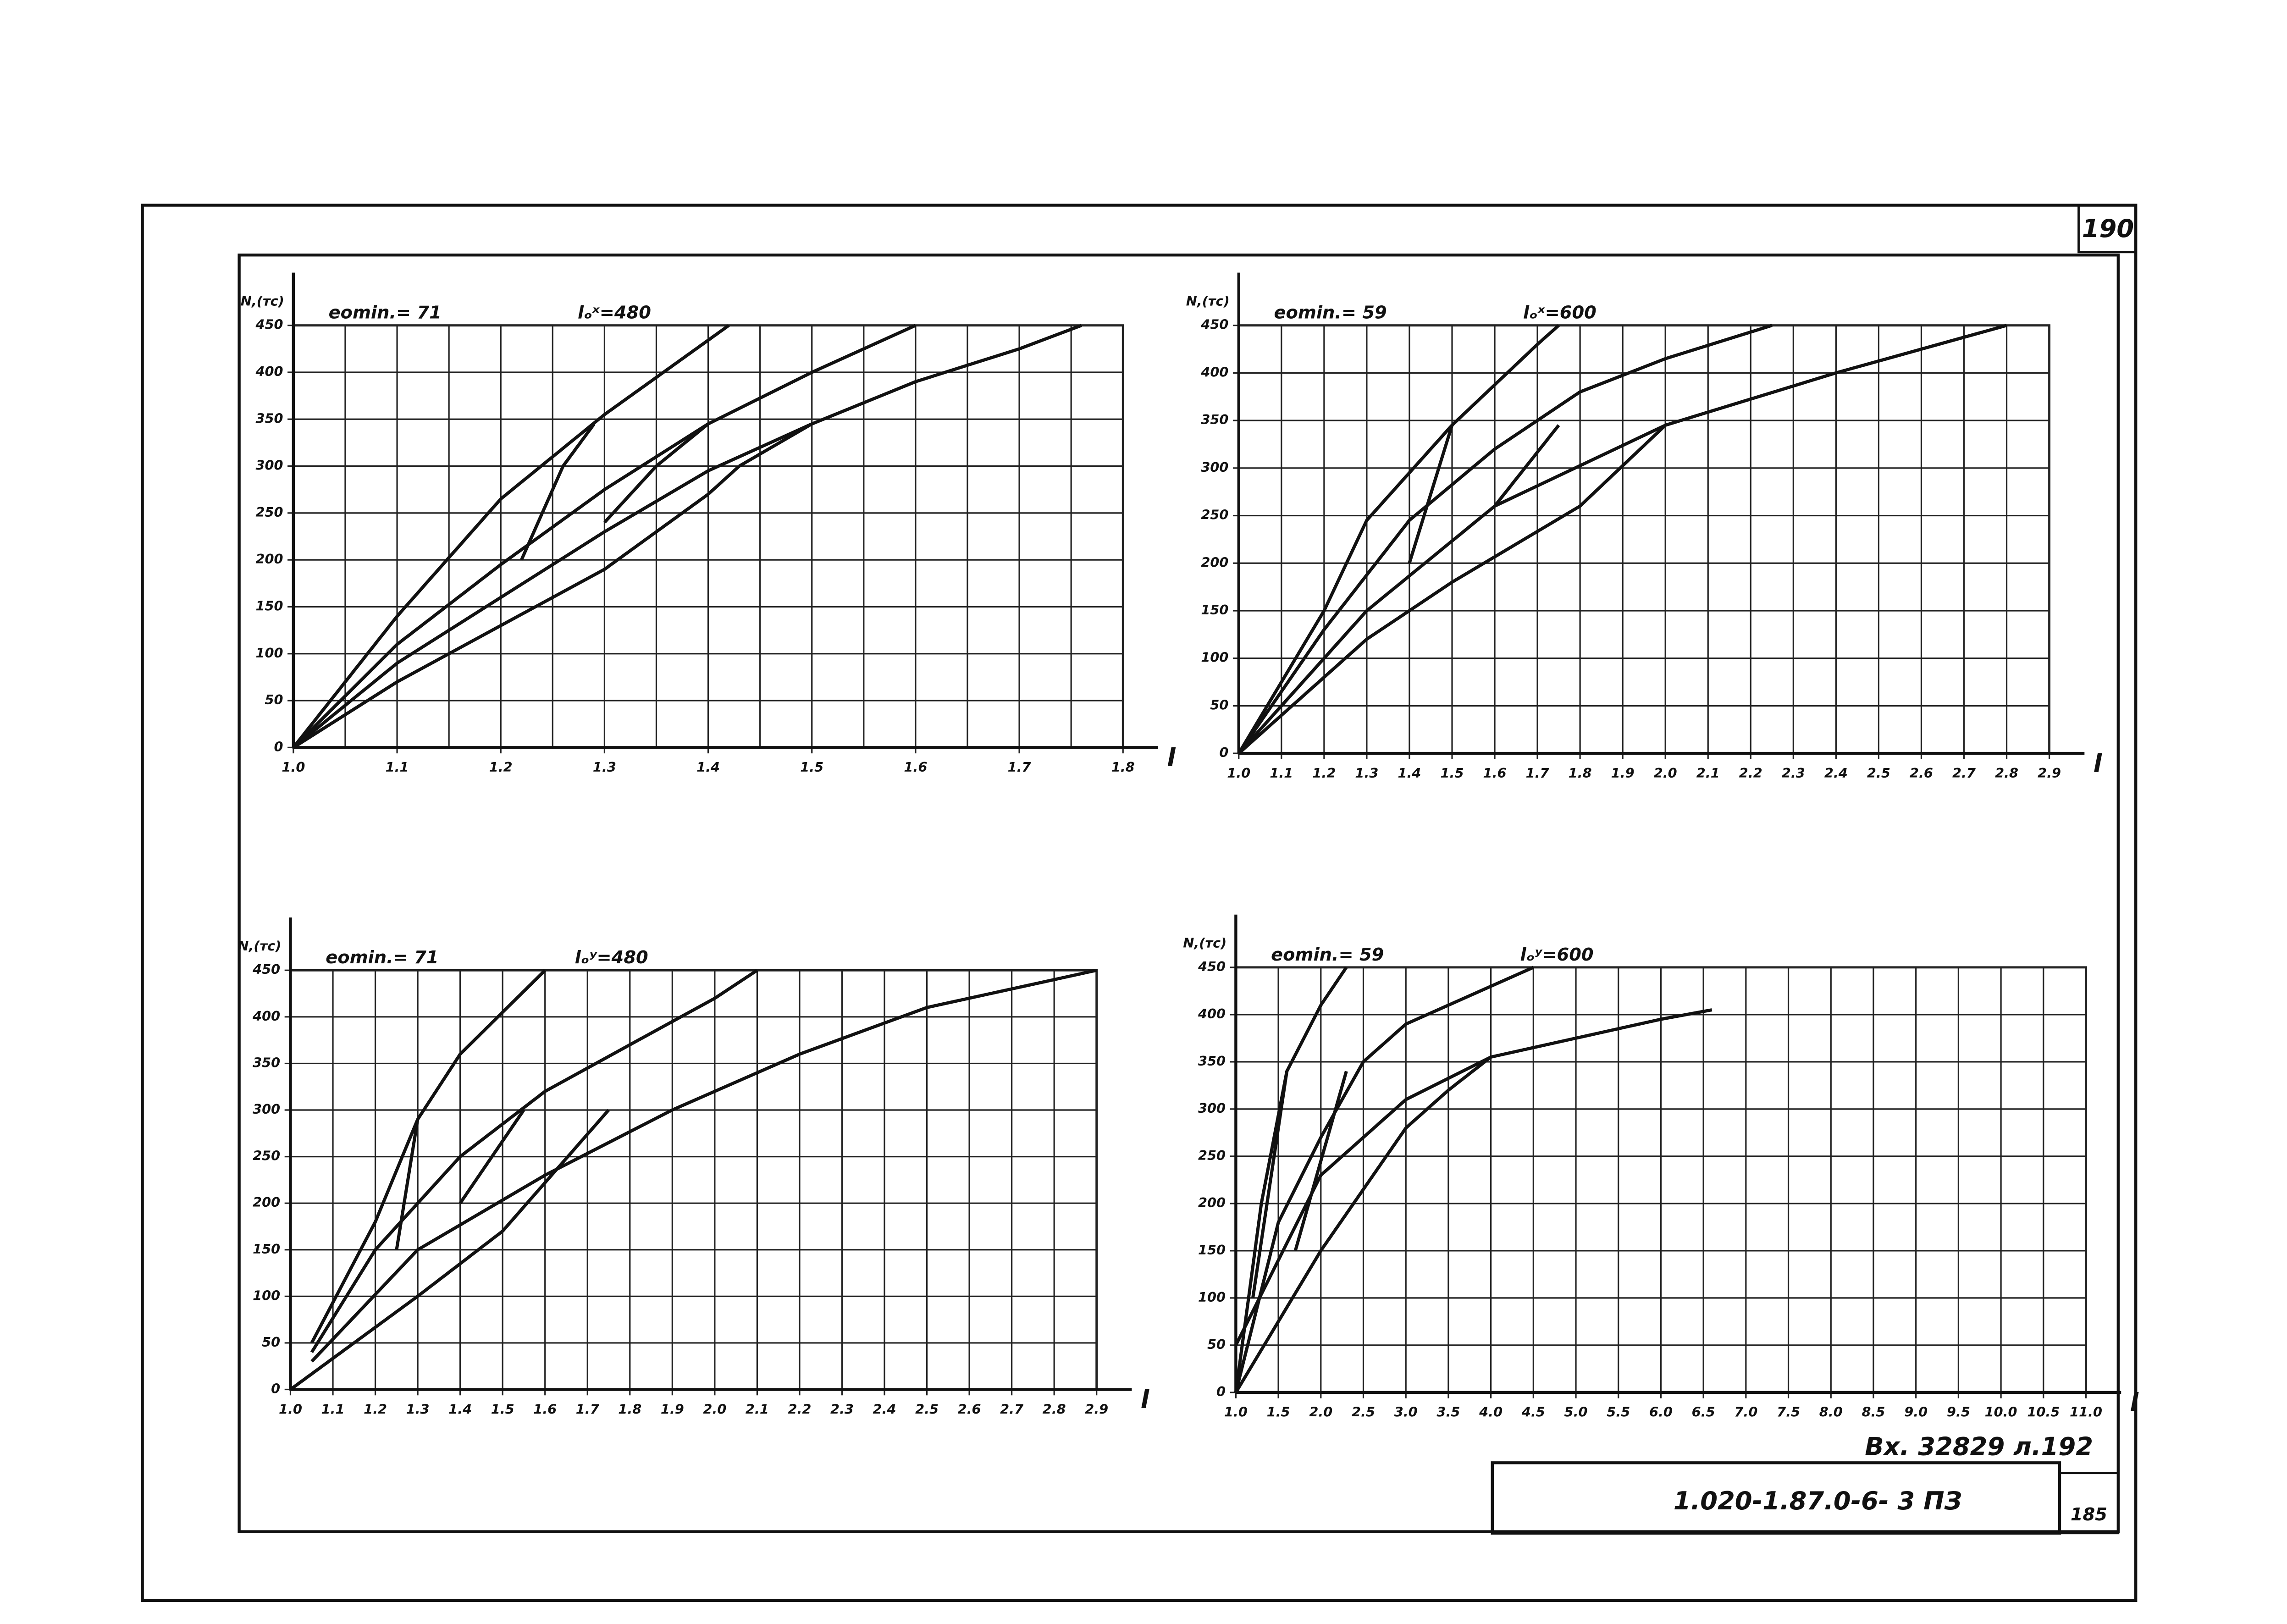 The height and width of the screenshot is (1624, 2287). Describe the element at coordinates (1491, 1412) in the screenshot. I see `x-tick-label: 4.0` at that location.